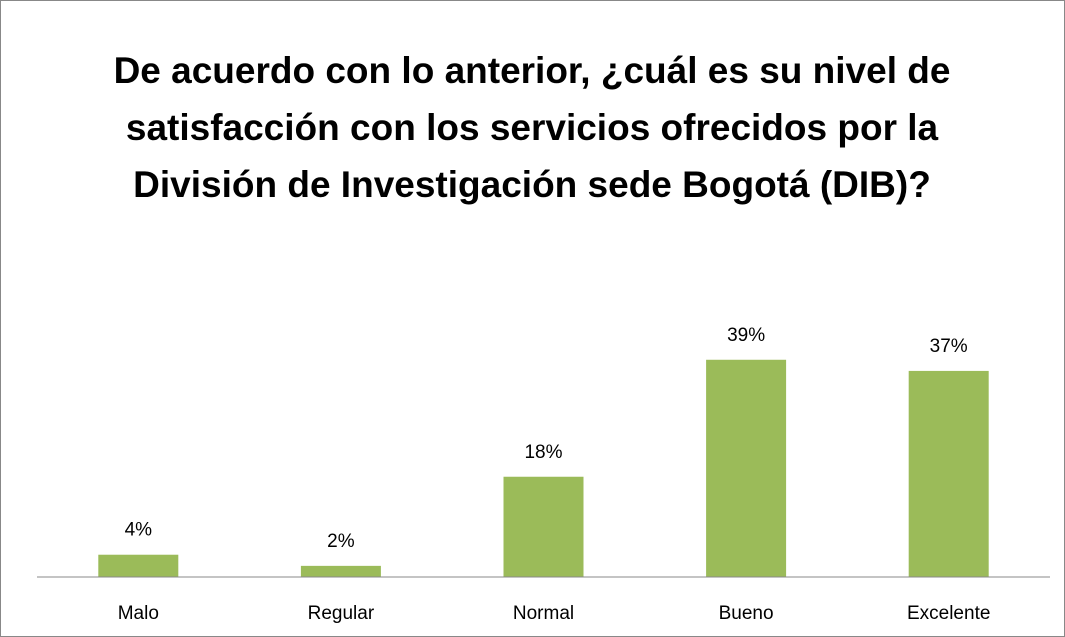  What do you see at coordinates (341, 541) in the screenshot?
I see `data-label: 2%` at bounding box center [341, 541].